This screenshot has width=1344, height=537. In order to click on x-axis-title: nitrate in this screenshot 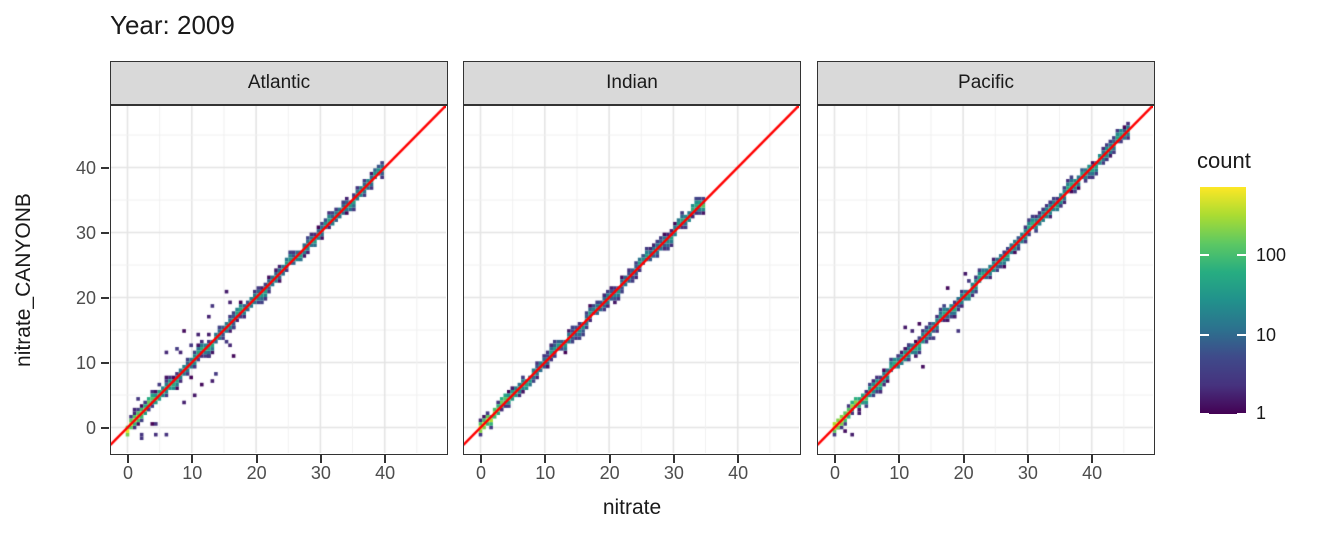, I will do `click(632, 507)`.